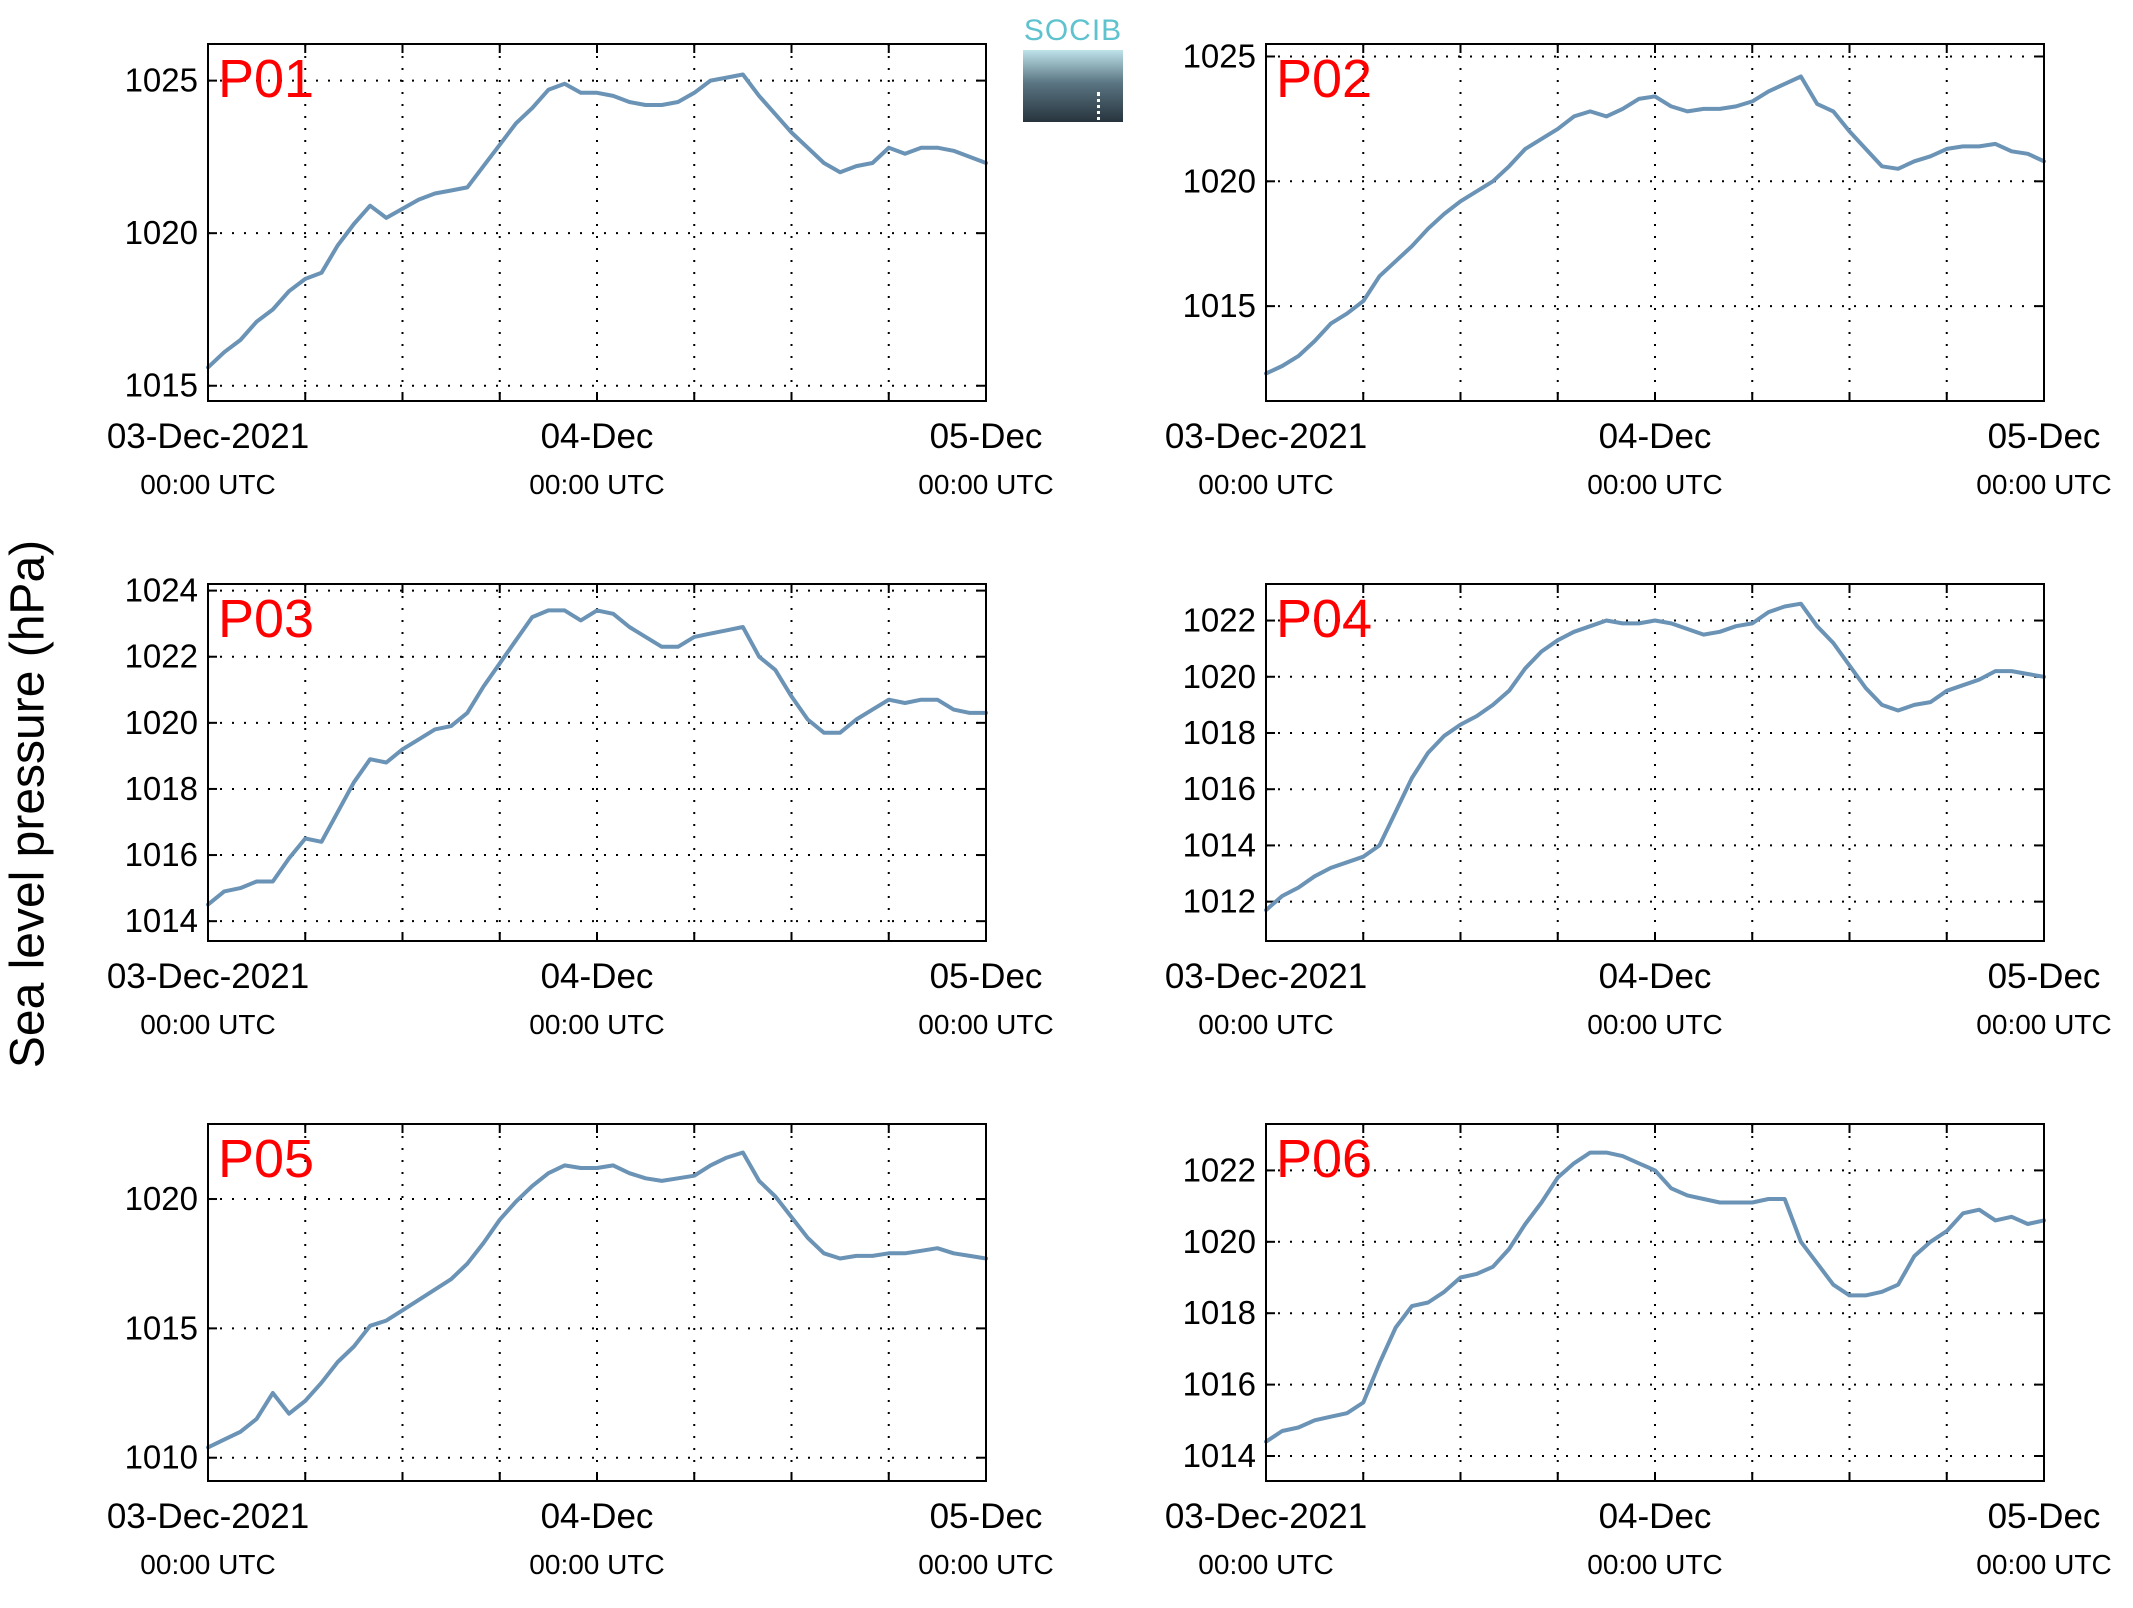 Image resolution: width=2133 pixels, height=1608 pixels. I want to click on y-tick-label: 1012, so click(1219, 901).